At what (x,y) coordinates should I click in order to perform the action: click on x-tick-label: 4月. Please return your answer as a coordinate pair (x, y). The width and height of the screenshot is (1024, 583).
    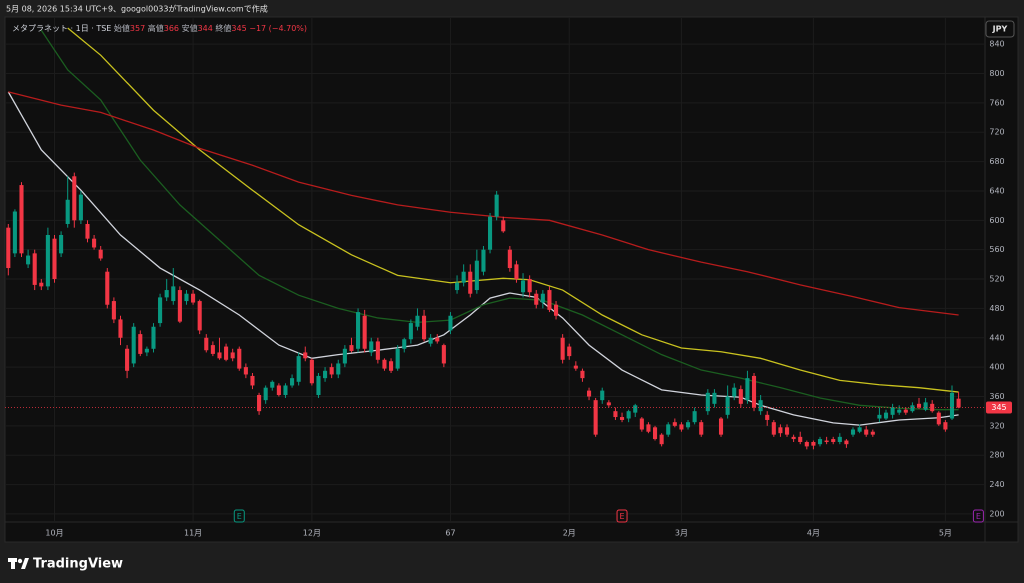
    Looking at the image, I should click on (813, 533).